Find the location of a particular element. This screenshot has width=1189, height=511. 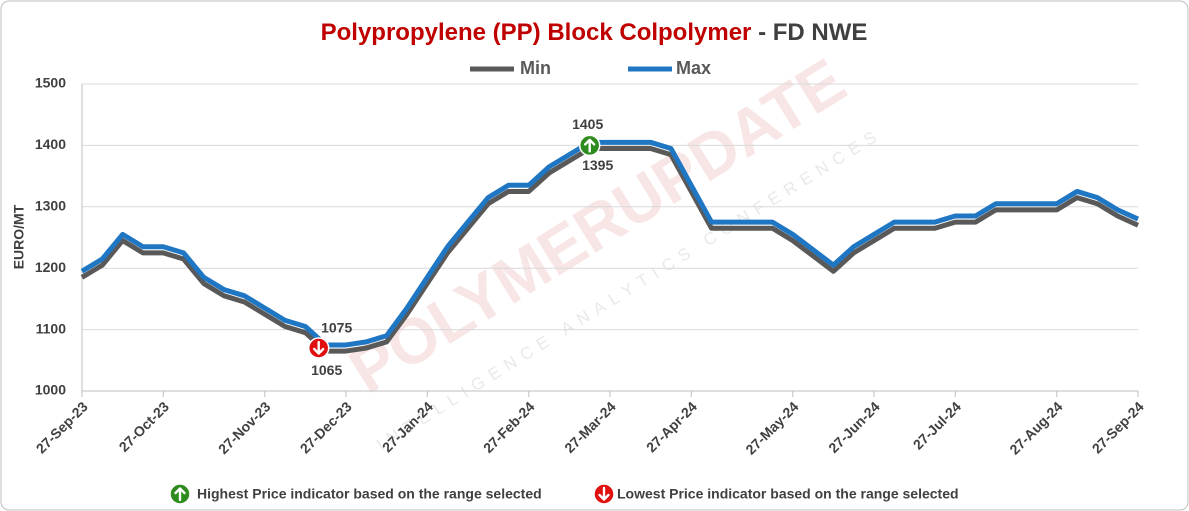

y-tick-label: 1000 is located at coordinates (50, 390).